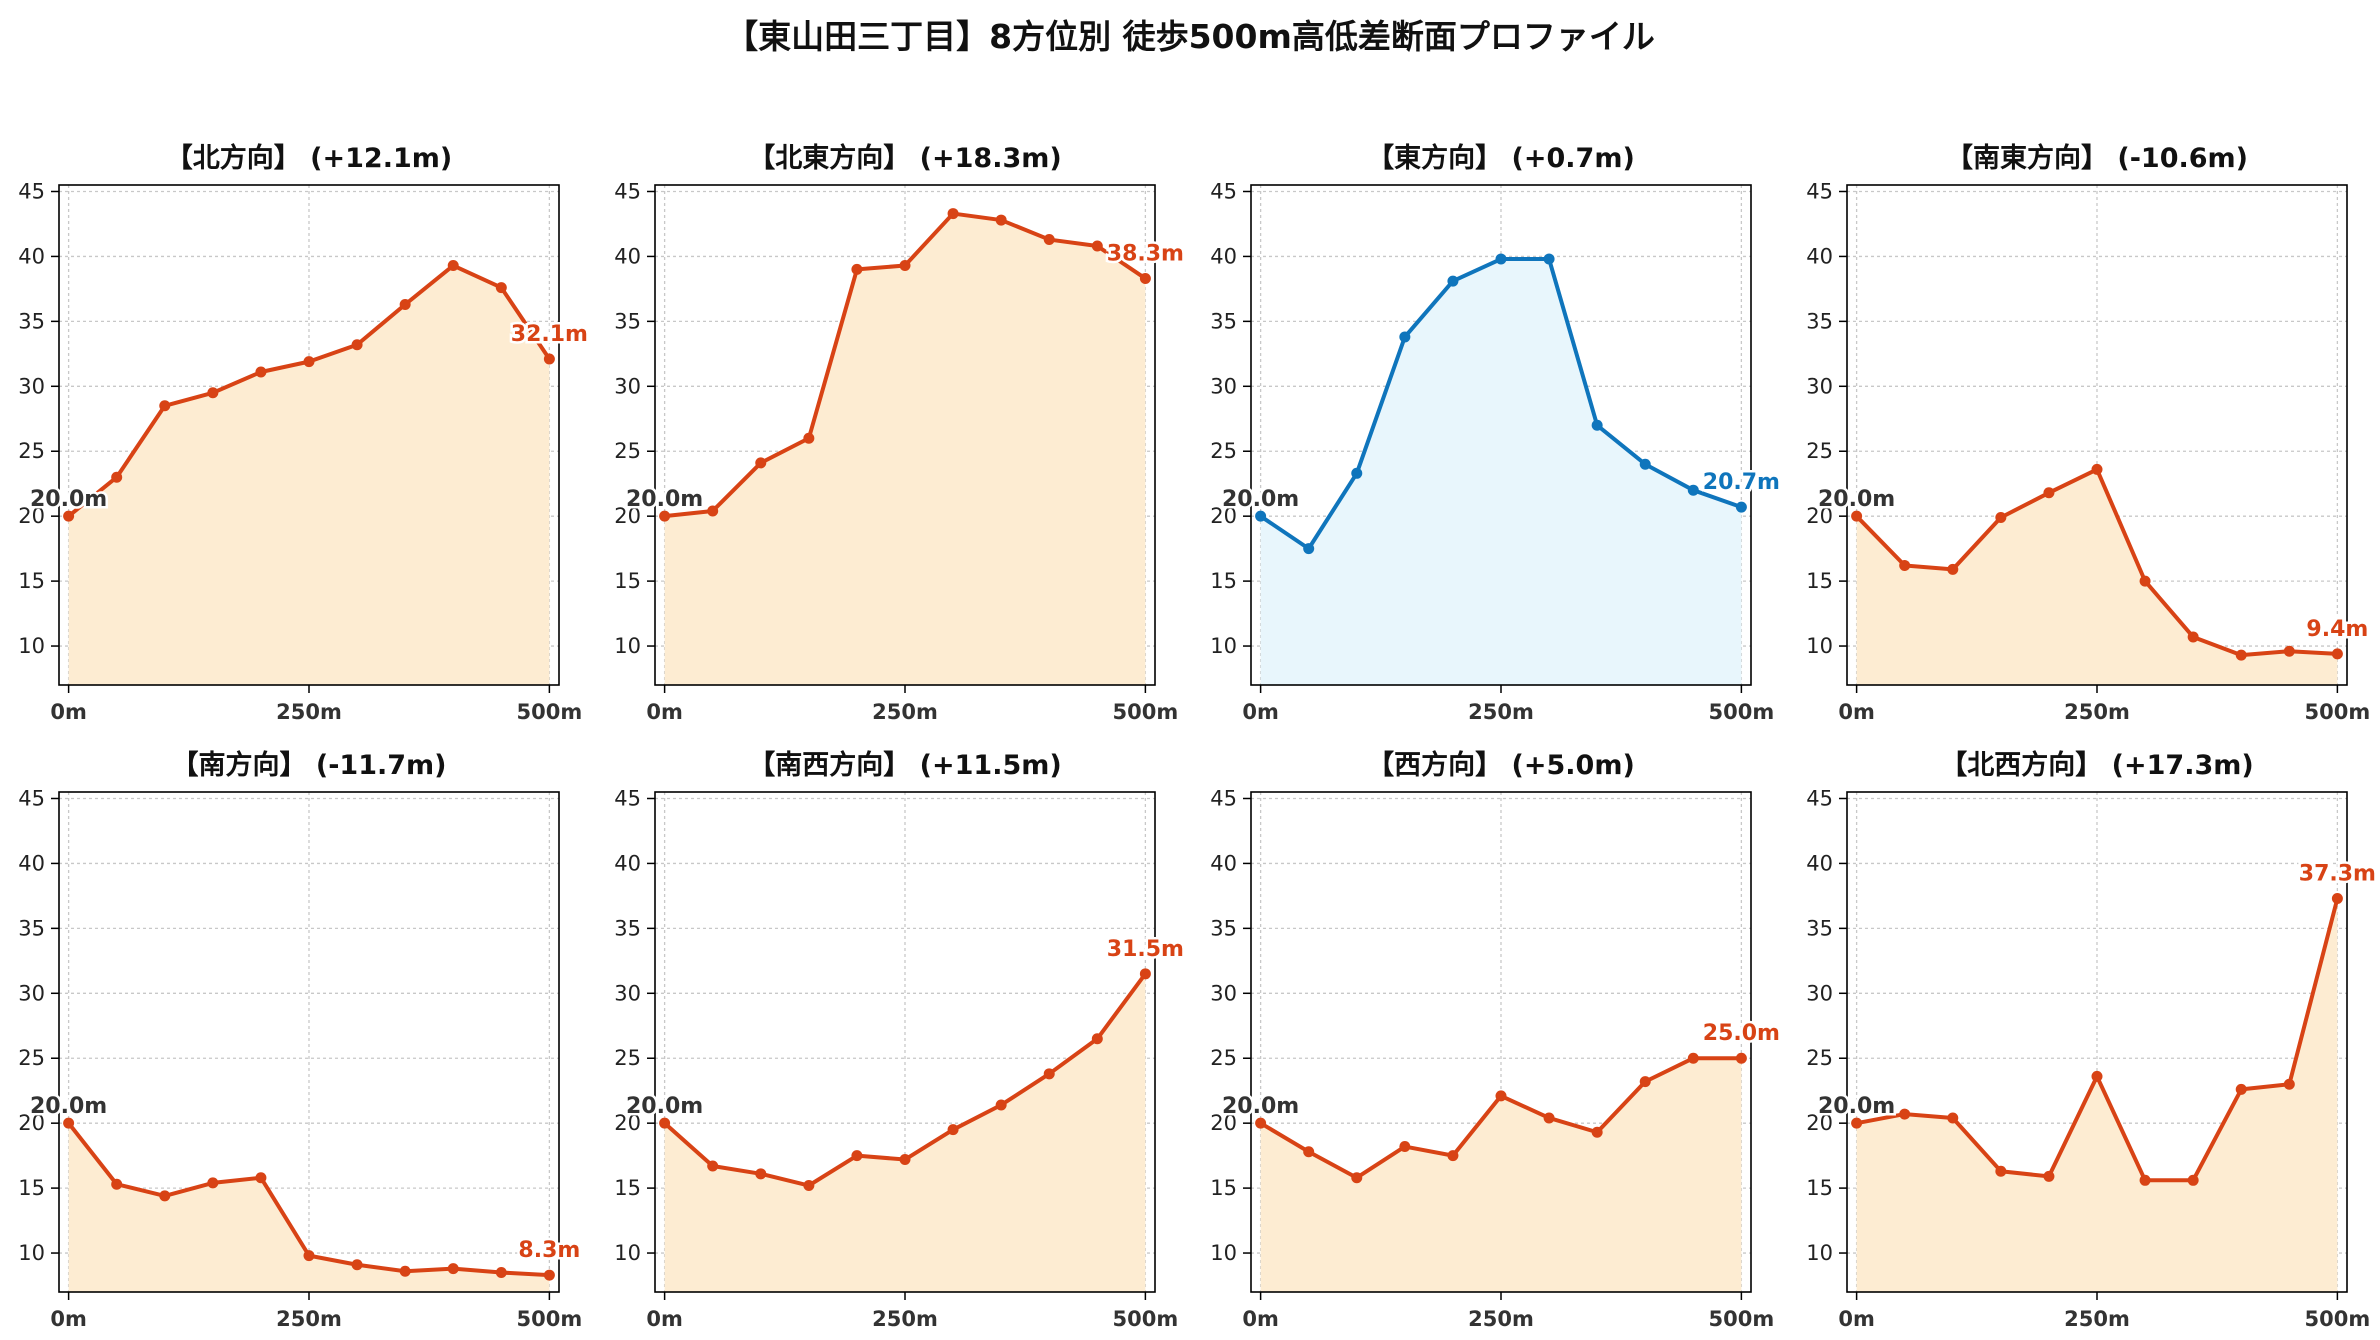  What do you see at coordinates (1501, 765) in the screenshot?
I see `chart-title: 【西方向】 (+5.0m)` at bounding box center [1501, 765].